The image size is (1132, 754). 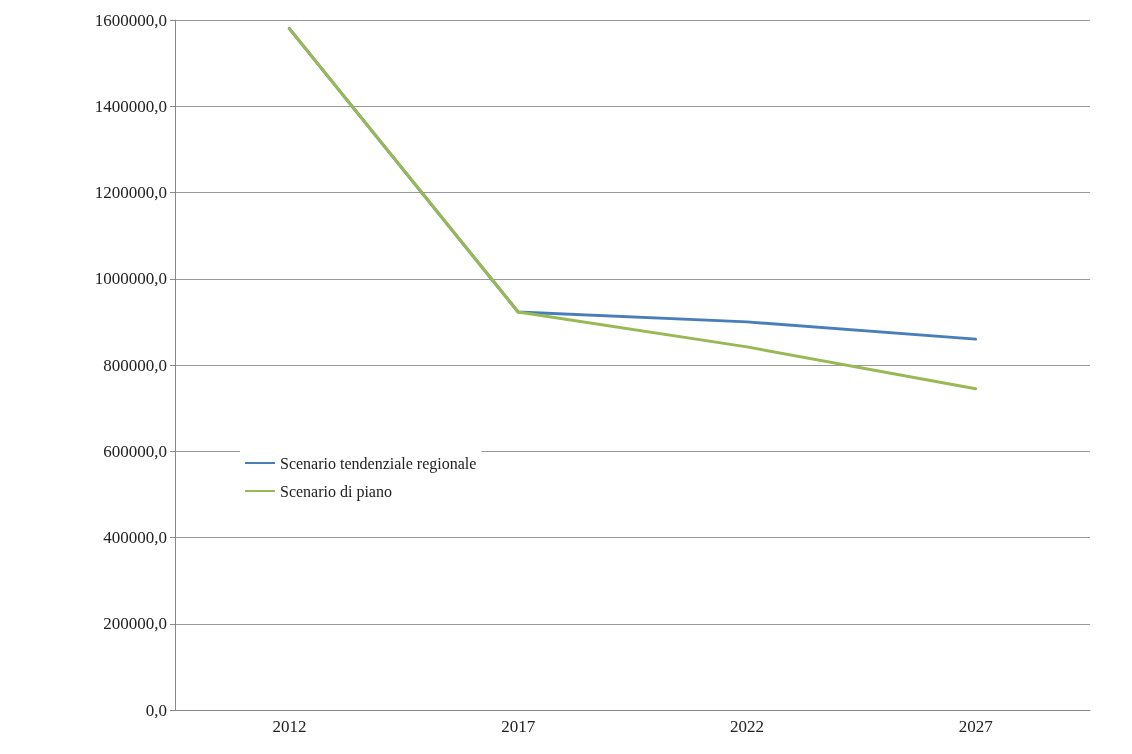 I want to click on x-tick-label: 2027, so click(x=976, y=726).